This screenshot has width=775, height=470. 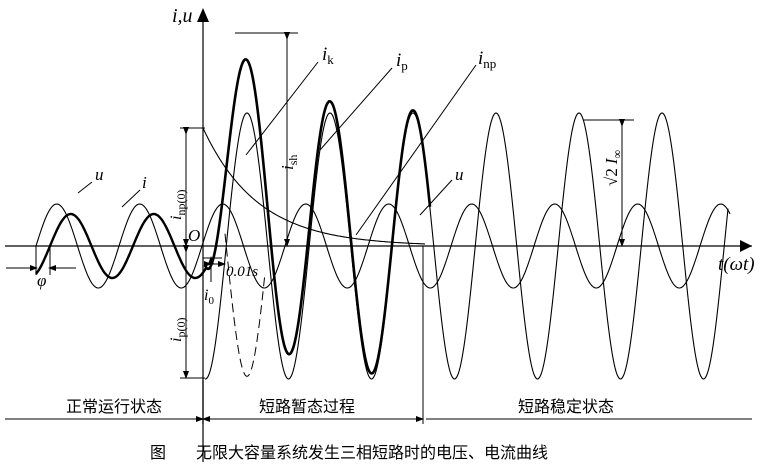 What do you see at coordinates (328, 55) in the screenshot?
I see `ik-label: ik` at bounding box center [328, 55].